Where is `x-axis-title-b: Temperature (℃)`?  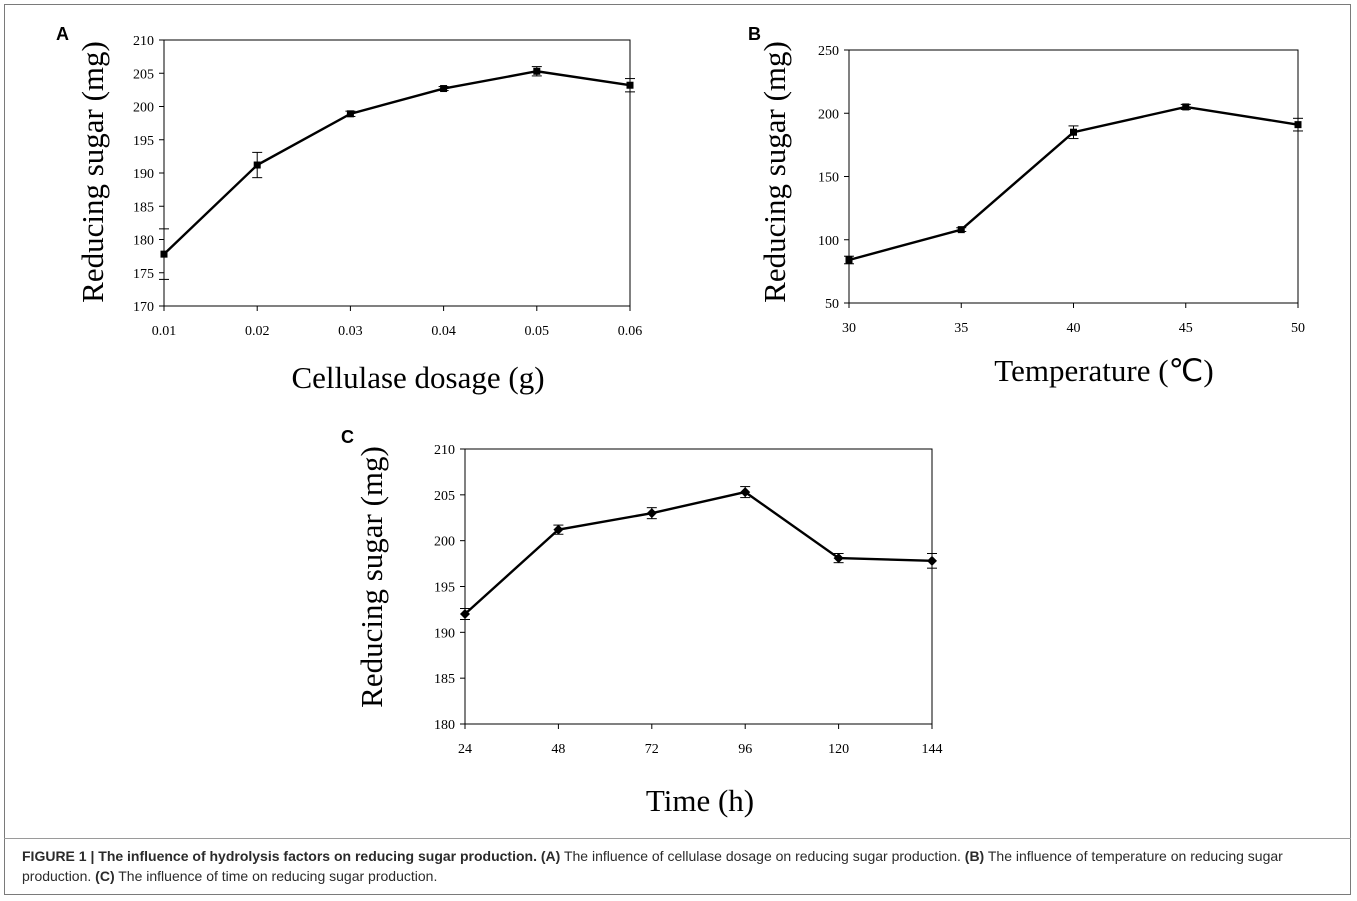 x-axis-title-b: Temperature (℃) is located at coordinates (1103, 370).